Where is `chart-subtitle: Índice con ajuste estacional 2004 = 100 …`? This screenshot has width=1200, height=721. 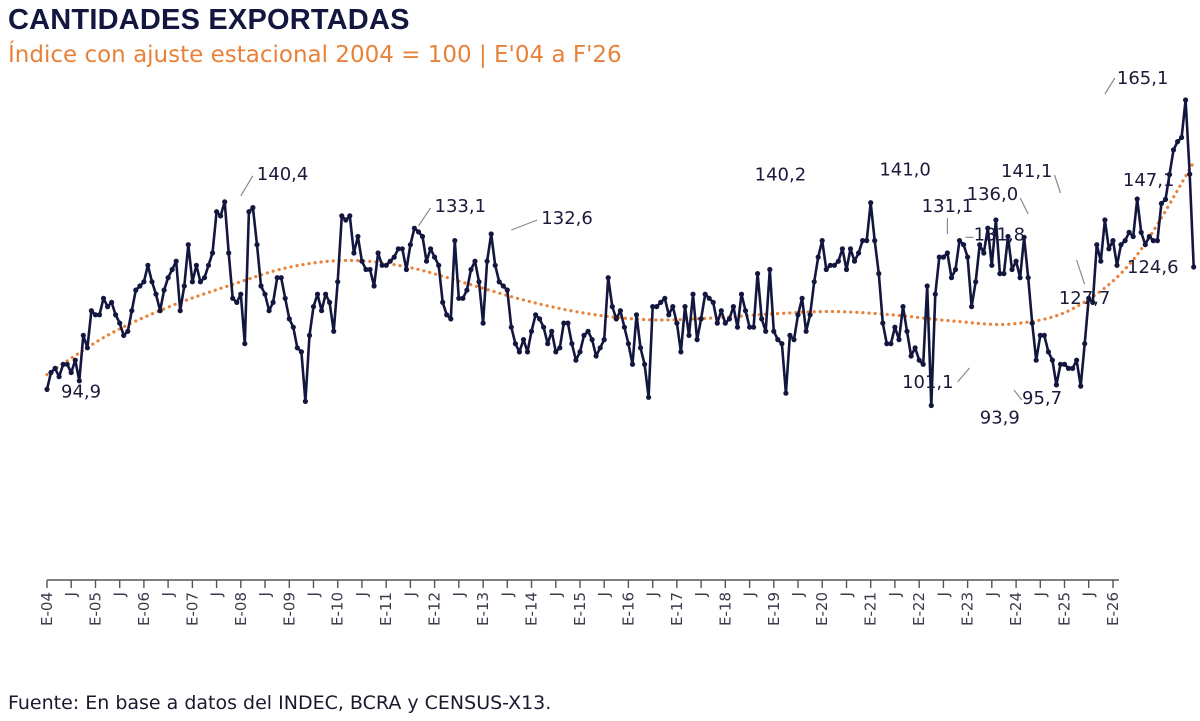 chart-subtitle: Índice con ajuste estacional 2004 = 100 … is located at coordinates (315, 55).